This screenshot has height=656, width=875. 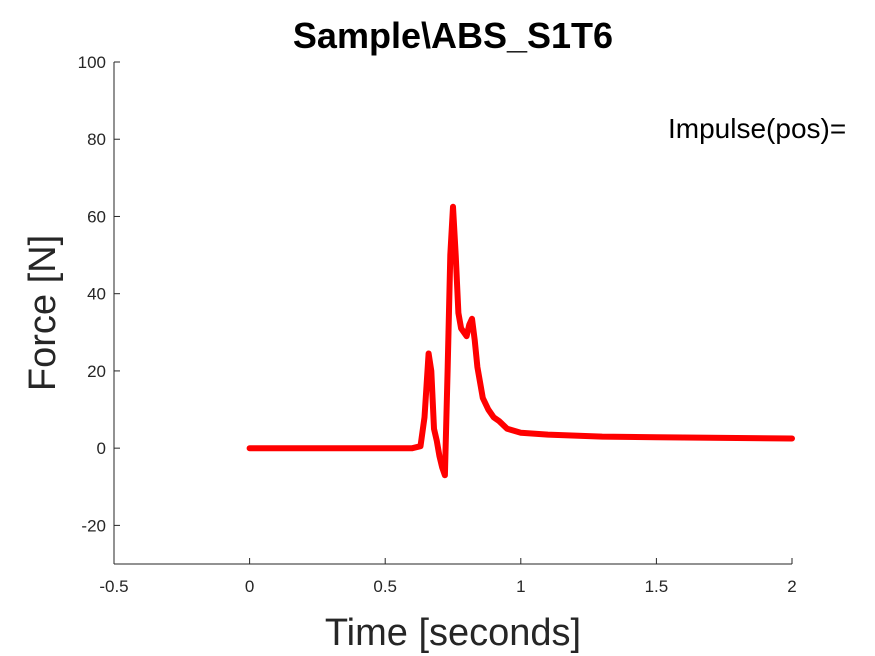 What do you see at coordinates (757, 128) in the screenshot?
I see `impulse-annotation: Impulse(pos)=` at bounding box center [757, 128].